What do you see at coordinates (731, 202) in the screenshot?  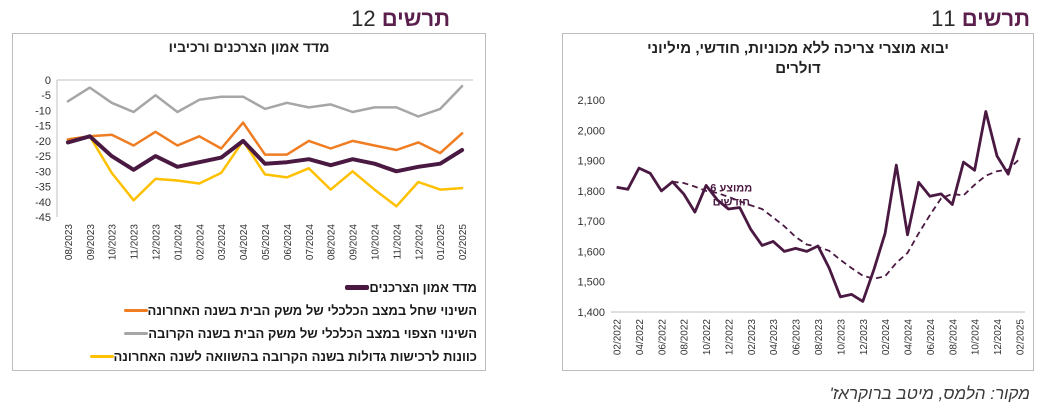 I see `annotation-label: חודשים` at bounding box center [731, 202].